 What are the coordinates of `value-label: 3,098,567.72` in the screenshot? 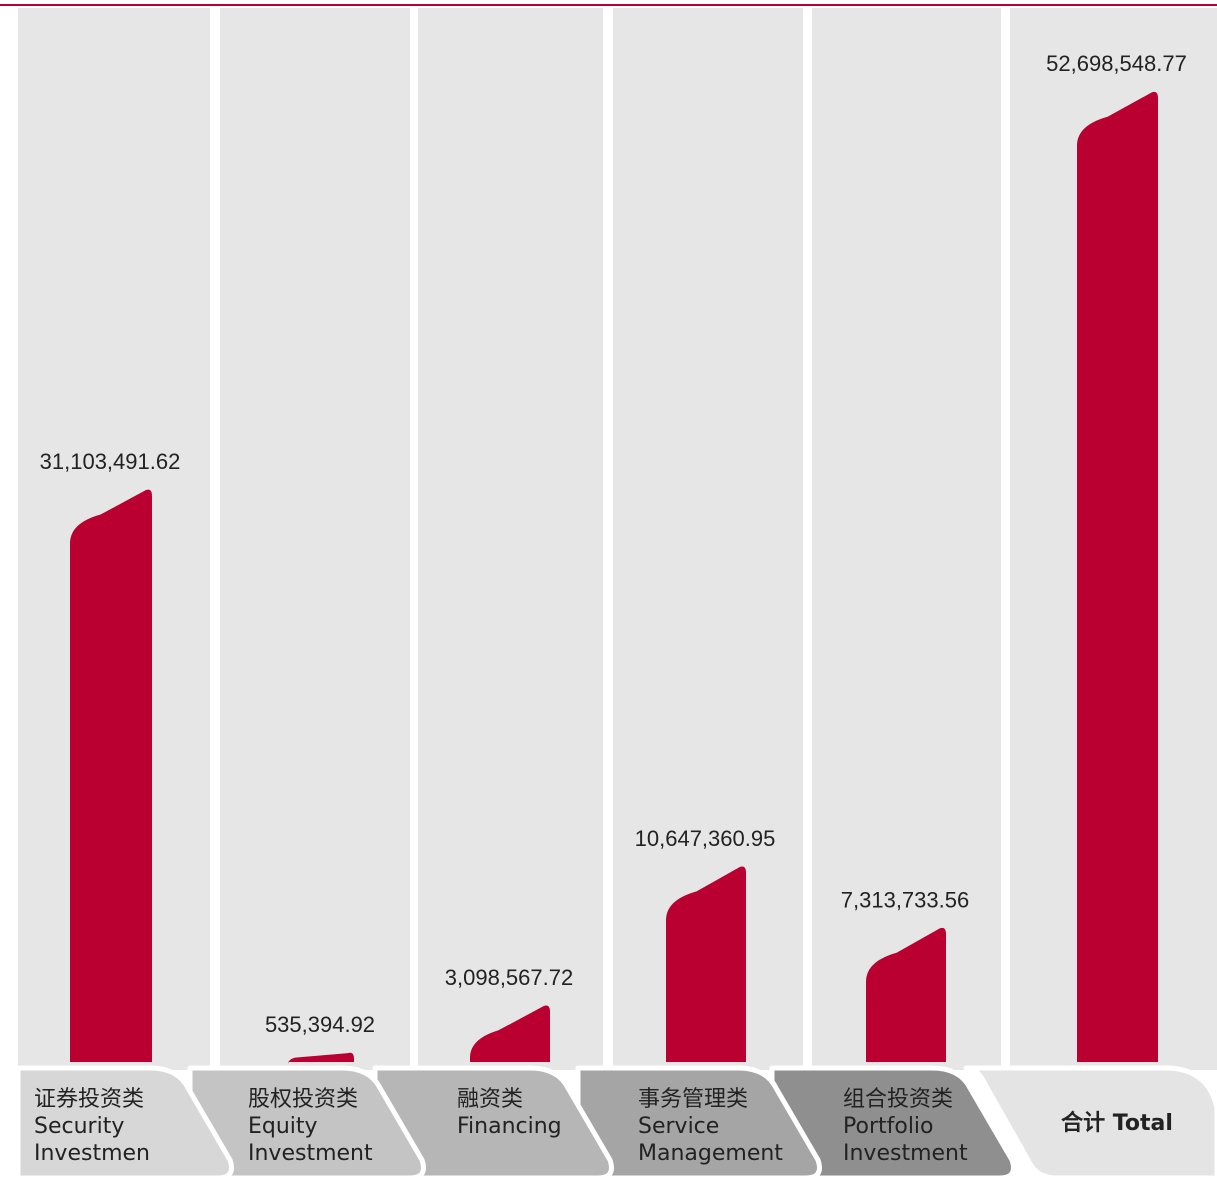 It's located at (509, 977).